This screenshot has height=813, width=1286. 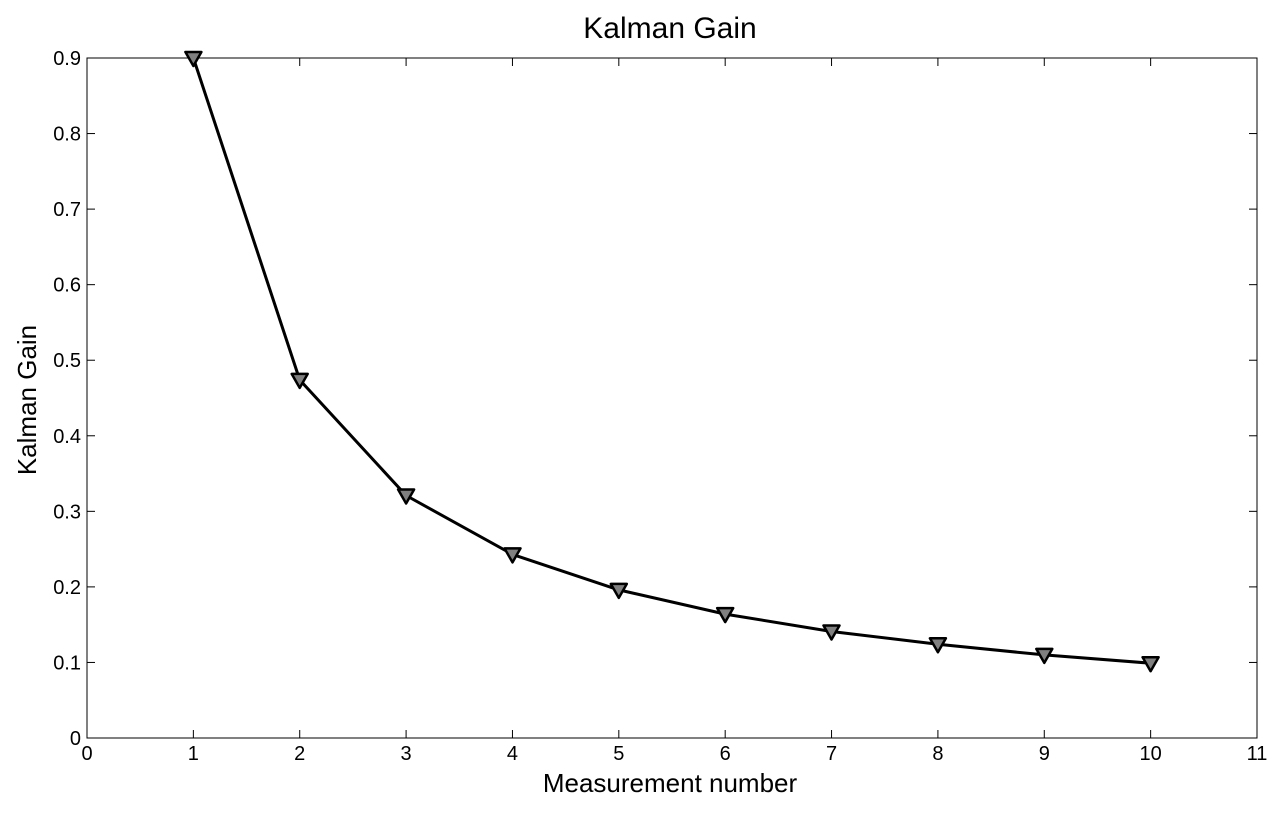 What do you see at coordinates (406, 754) in the screenshot?
I see `x-tick-label: 3` at bounding box center [406, 754].